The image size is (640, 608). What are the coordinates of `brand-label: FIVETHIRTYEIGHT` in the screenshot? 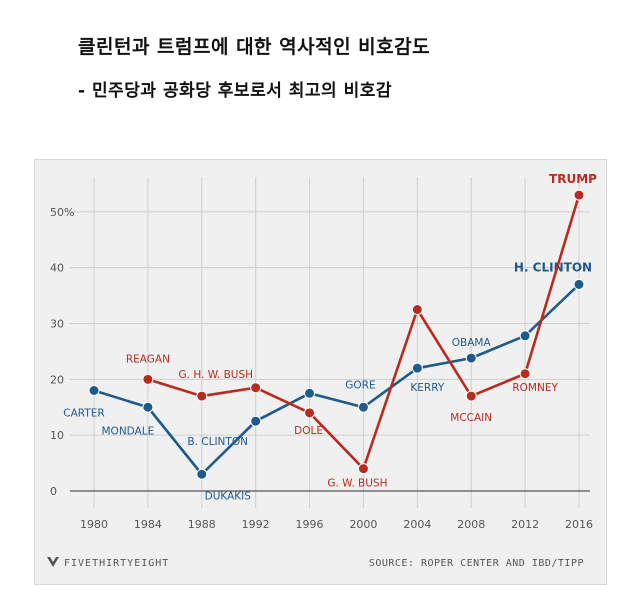 It's located at (117, 563).